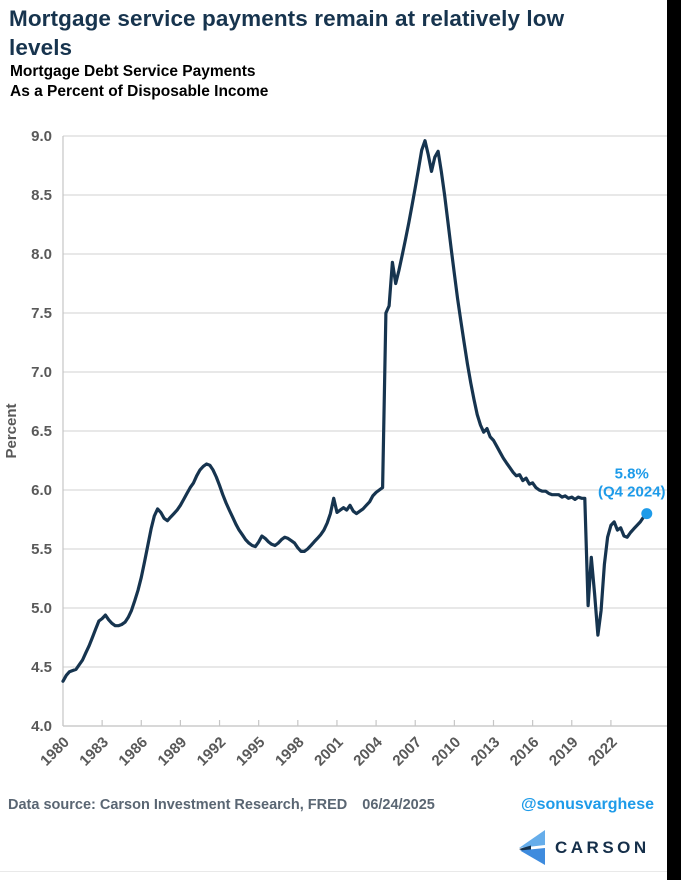 The height and width of the screenshot is (880, 681). What do you see at coordinates (41, 195) in the screenshot?
I see `y-tick-label: 8.5` at bounding box center [41, 195].